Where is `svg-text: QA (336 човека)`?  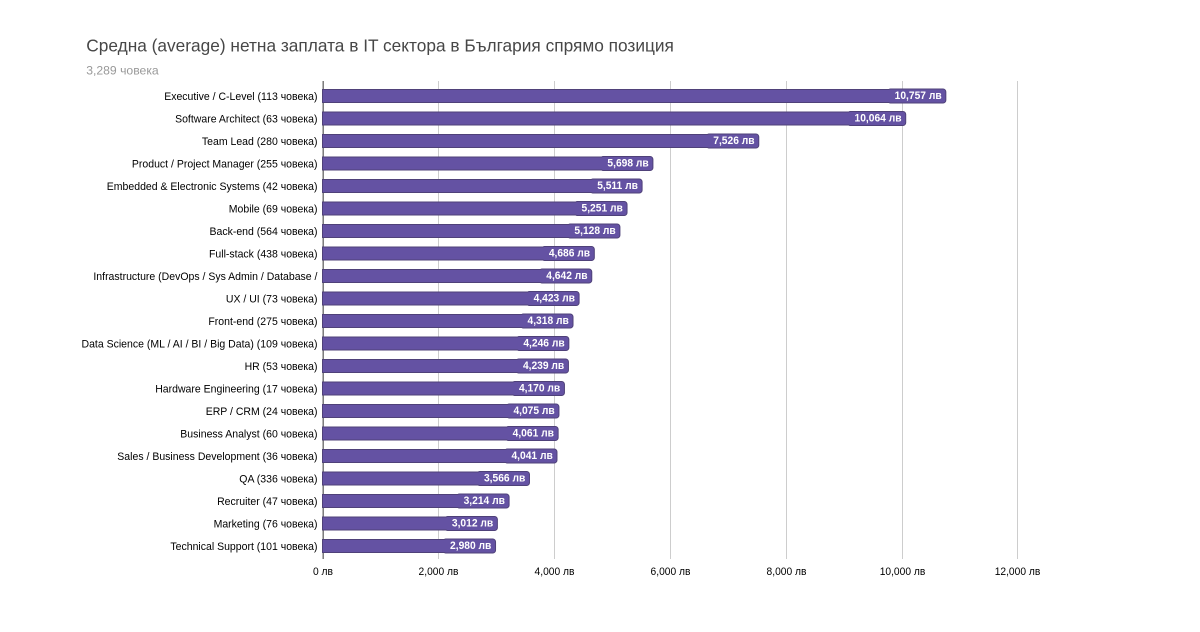
svg-text: QA (336 човека) is located at coordinates (278, 480).